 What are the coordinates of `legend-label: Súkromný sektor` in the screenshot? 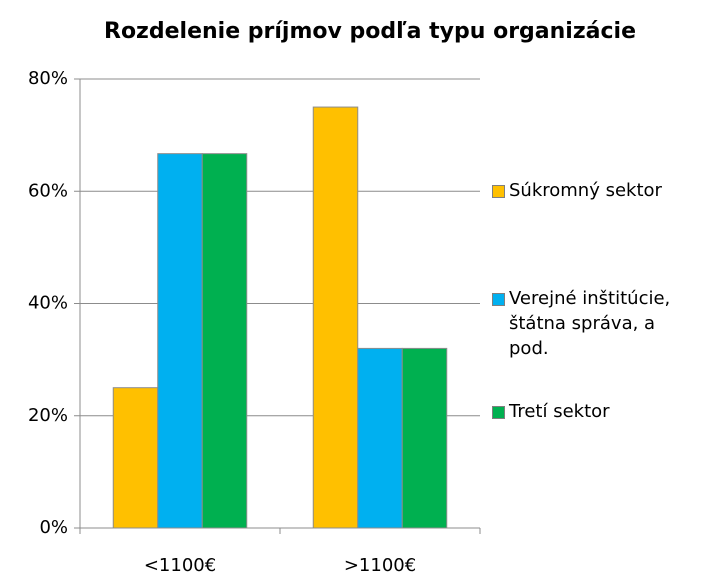 It's located at (585, 190).